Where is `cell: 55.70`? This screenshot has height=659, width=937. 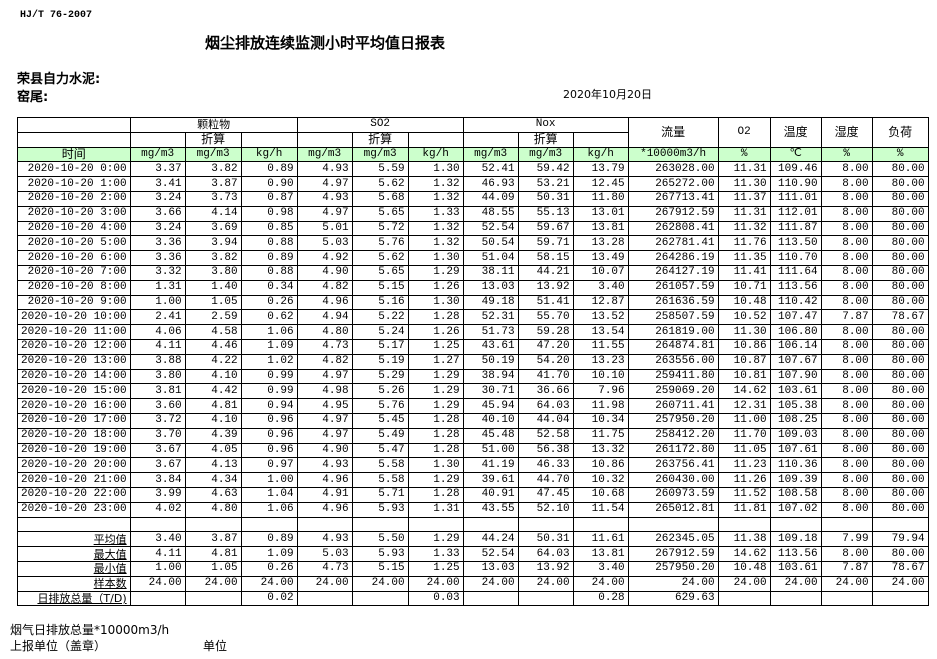
cell: 55.70 is located at coordinates (545, 317).